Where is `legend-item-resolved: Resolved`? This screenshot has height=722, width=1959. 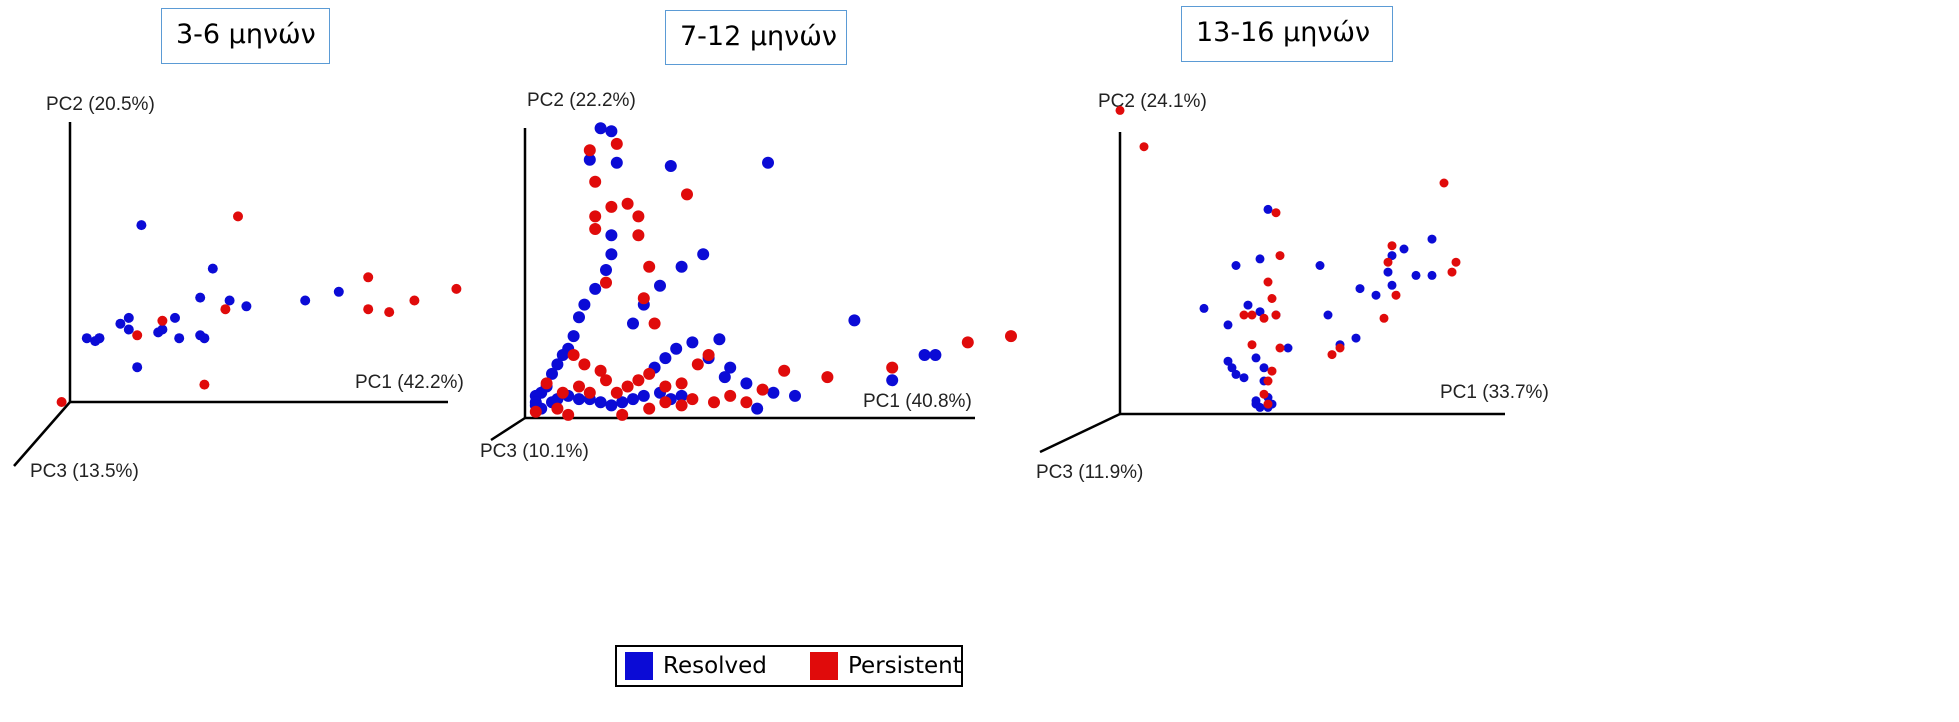
legend-item-resolved: Resolved is located at coordinates (696, 666).